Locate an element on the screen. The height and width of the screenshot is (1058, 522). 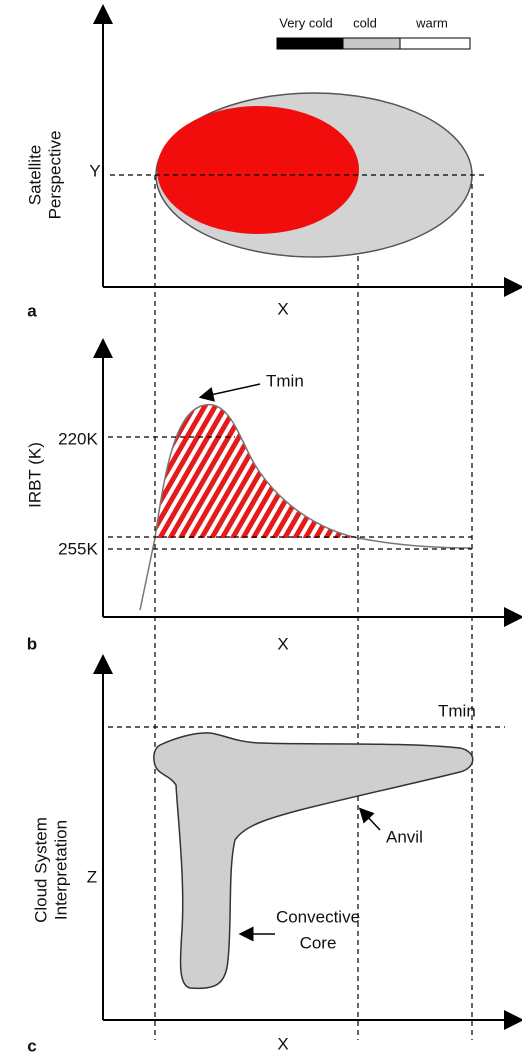
very-cold-region is located at coordinates (258, 170).